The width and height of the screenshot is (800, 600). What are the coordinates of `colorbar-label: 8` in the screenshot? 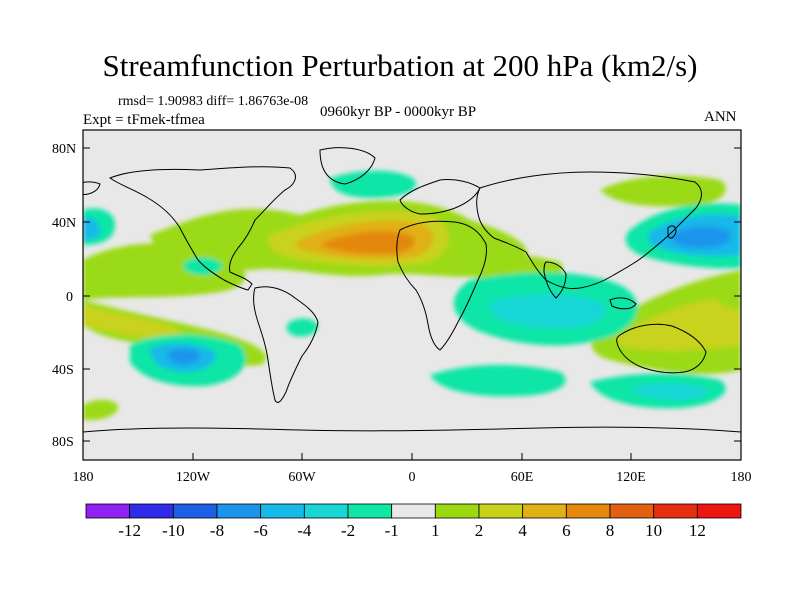 It's located at (610, 530).